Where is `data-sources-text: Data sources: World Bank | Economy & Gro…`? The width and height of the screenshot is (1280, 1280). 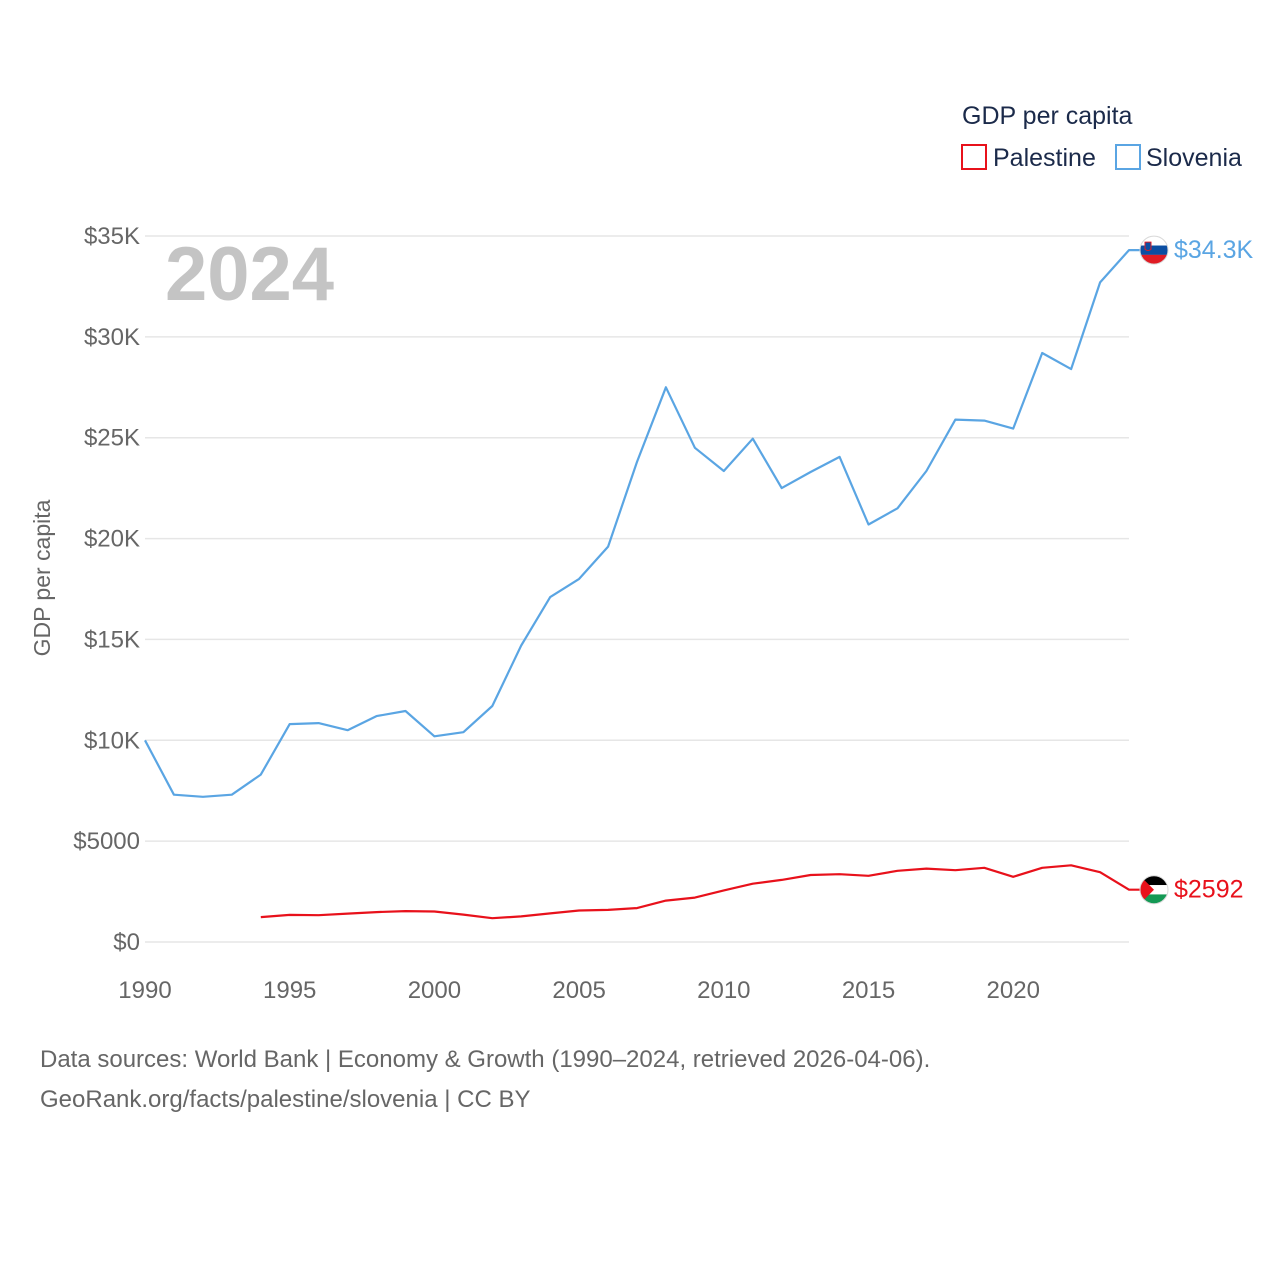
data-sources-text: Data sources: World Bank | Economy & Gro… is located at coordinates (485, 1059).